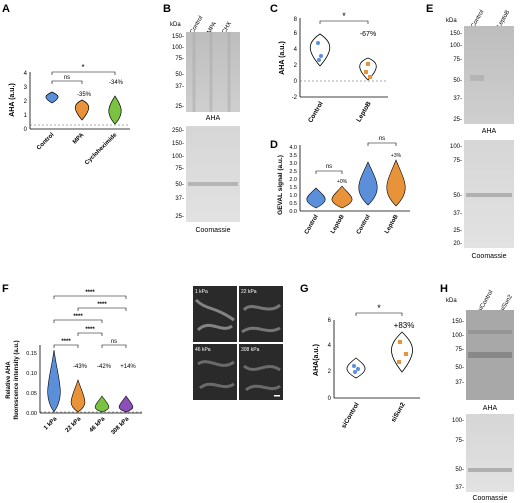  What do you see at coordinates (116, 83) in the screenshot?
I see `panel-a-pct: -34%` at bounding box center [116, 83].